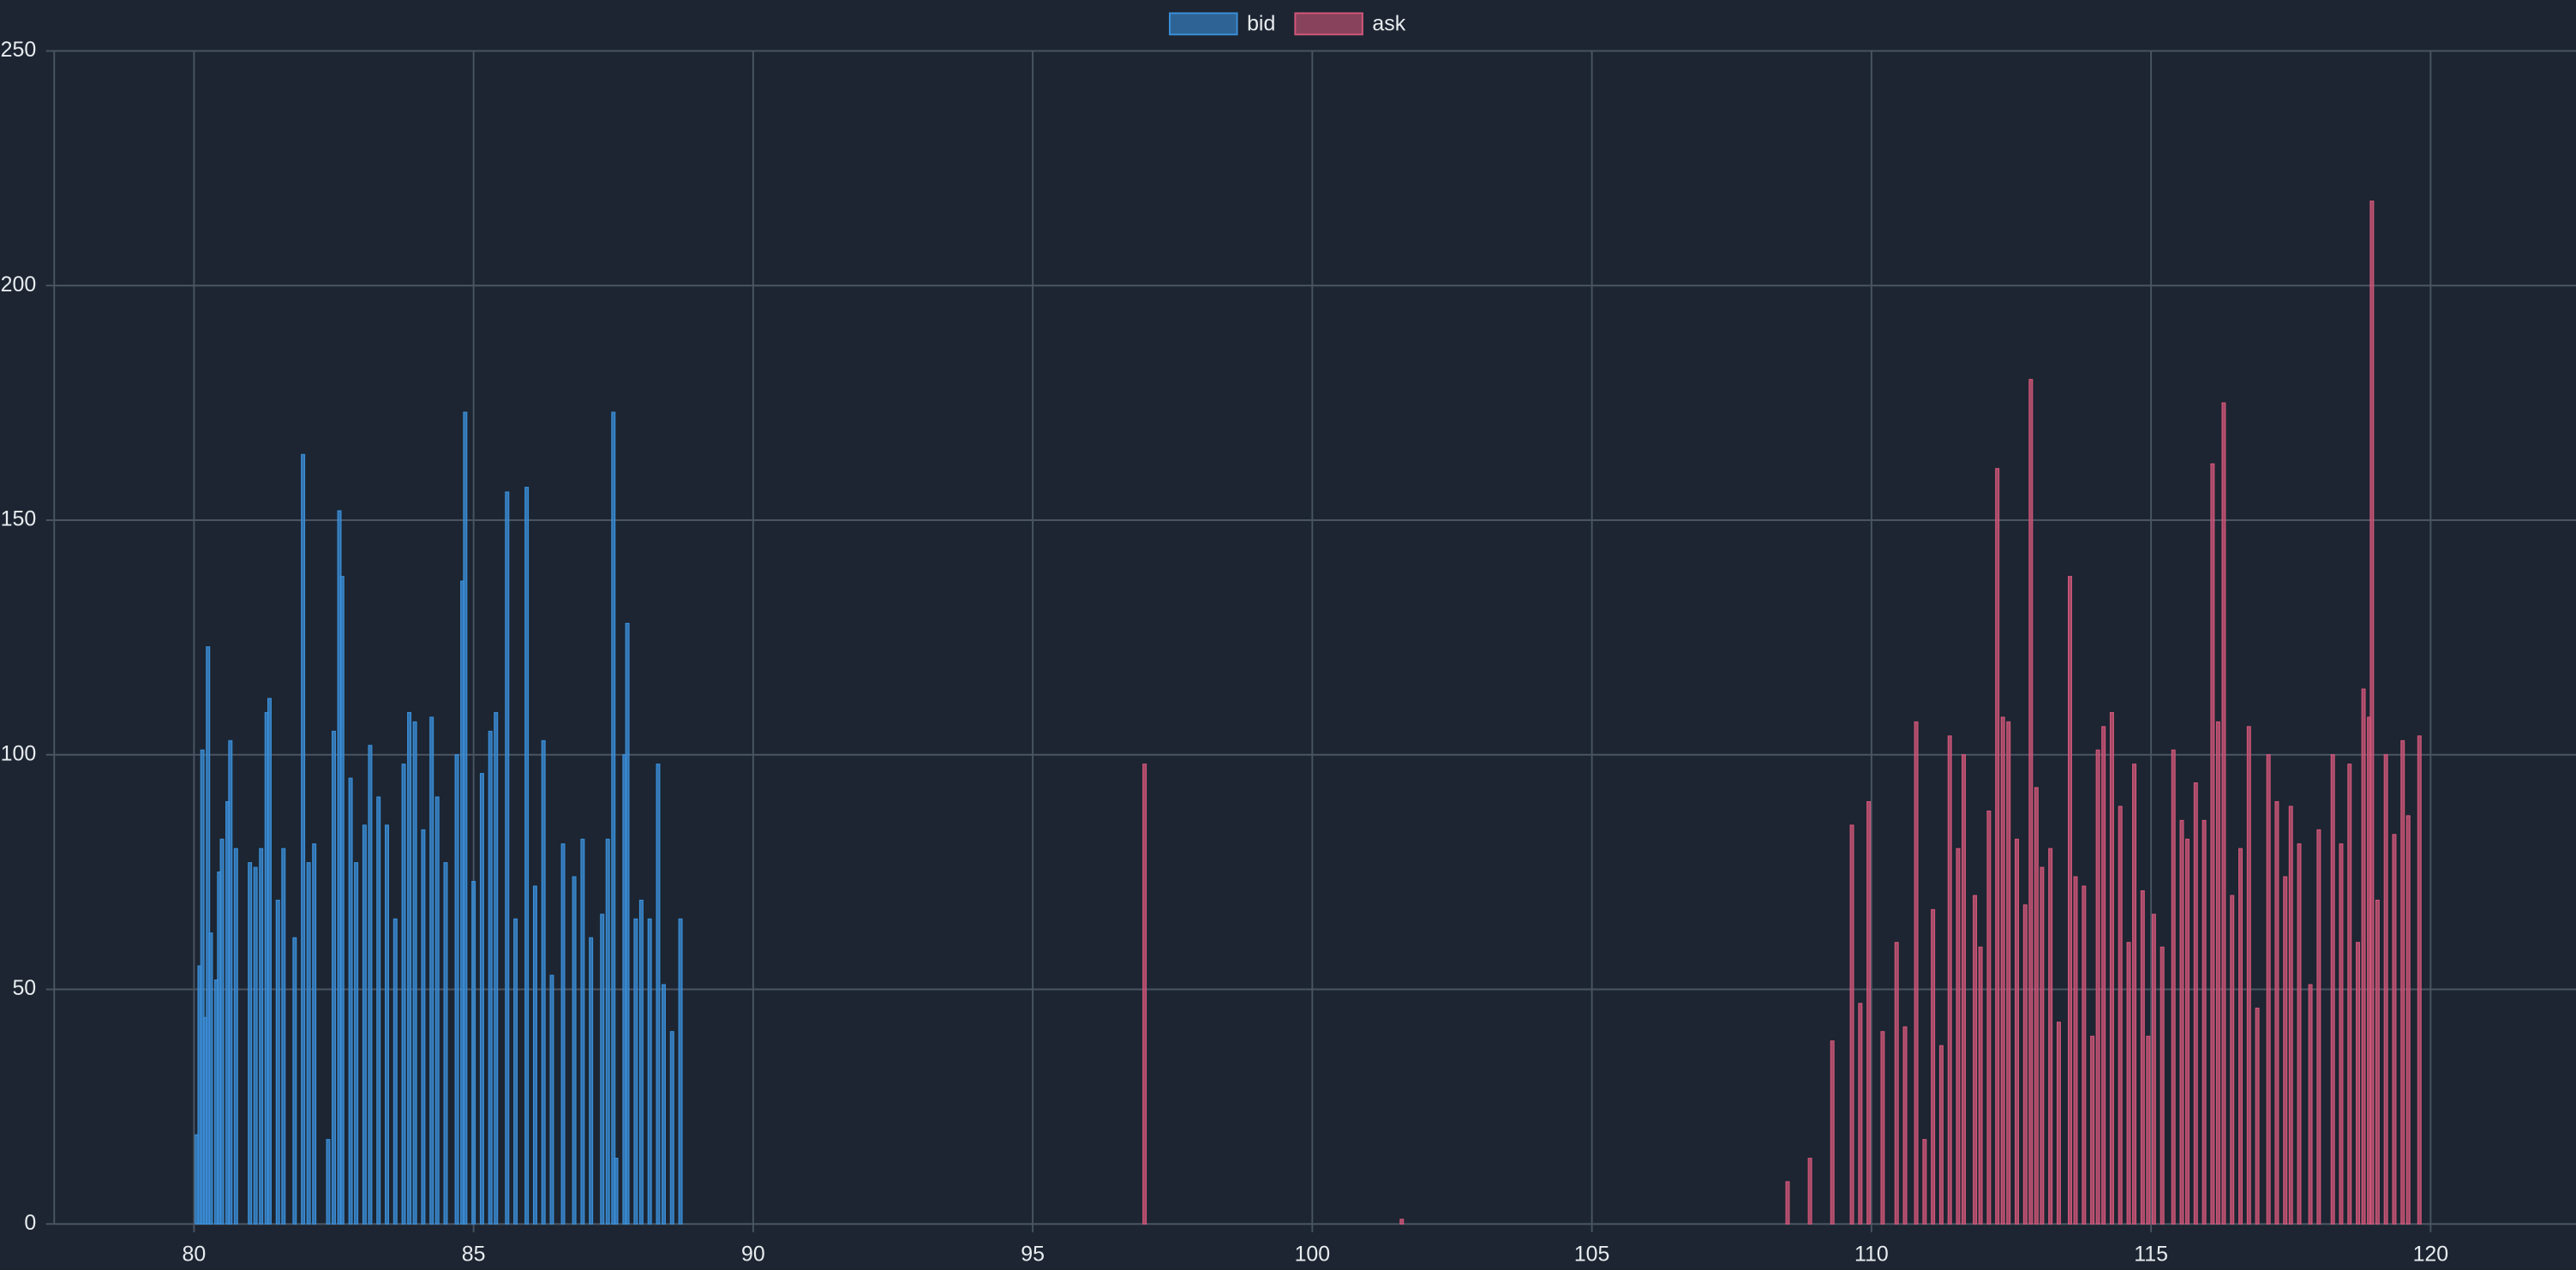 The width and height of the screenshot is (2576, 1270). Describe the element at coordinates (1592, 1254) in the screenshot. I see `x-tick-label: 105` at that location.